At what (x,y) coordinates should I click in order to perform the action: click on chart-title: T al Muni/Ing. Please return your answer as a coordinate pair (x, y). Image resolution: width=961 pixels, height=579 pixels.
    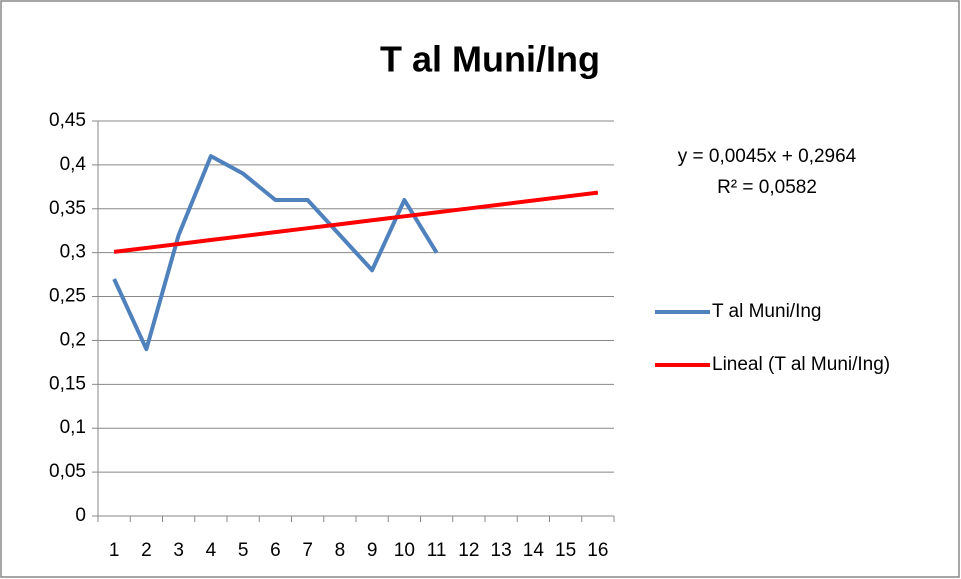
    Looking at the image, I should click on (490, 59).